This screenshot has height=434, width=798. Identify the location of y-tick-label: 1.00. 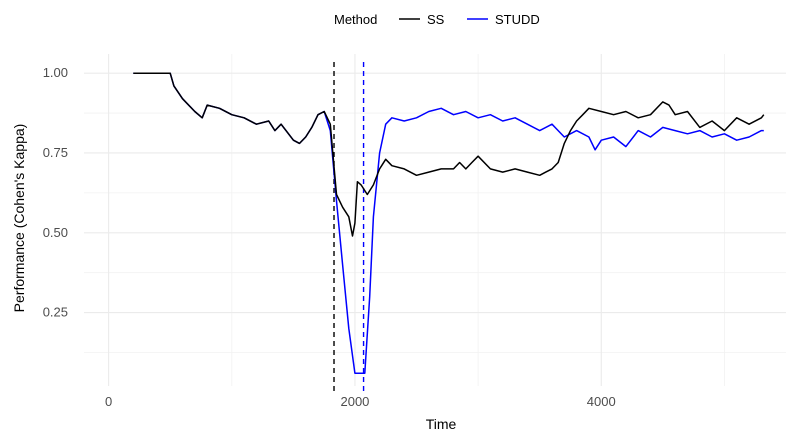
(55, 72).